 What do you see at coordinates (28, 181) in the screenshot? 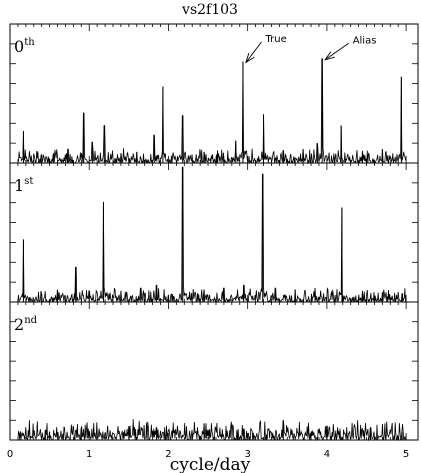
I see `panel-label-sup: st` at bounding box center [28, 181].